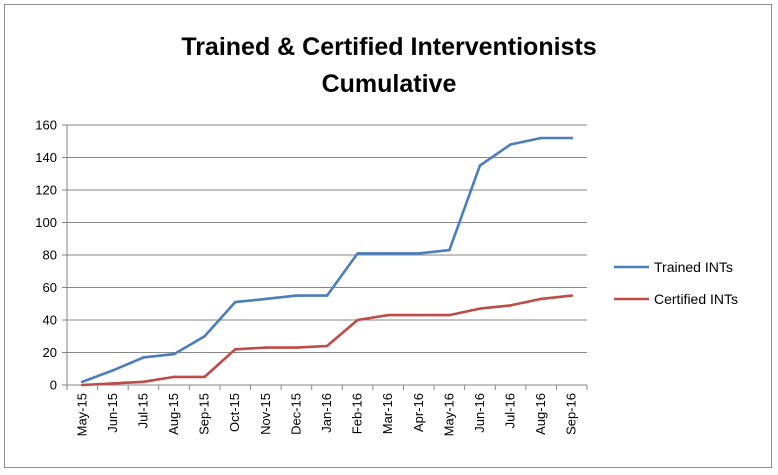 Image resolution: width=778 pixels, height=475 pixels. What do you see at coordinates (46, 157) in the screenshot?
I see `y-tick-label: 140` at bounding box center [46, 157].